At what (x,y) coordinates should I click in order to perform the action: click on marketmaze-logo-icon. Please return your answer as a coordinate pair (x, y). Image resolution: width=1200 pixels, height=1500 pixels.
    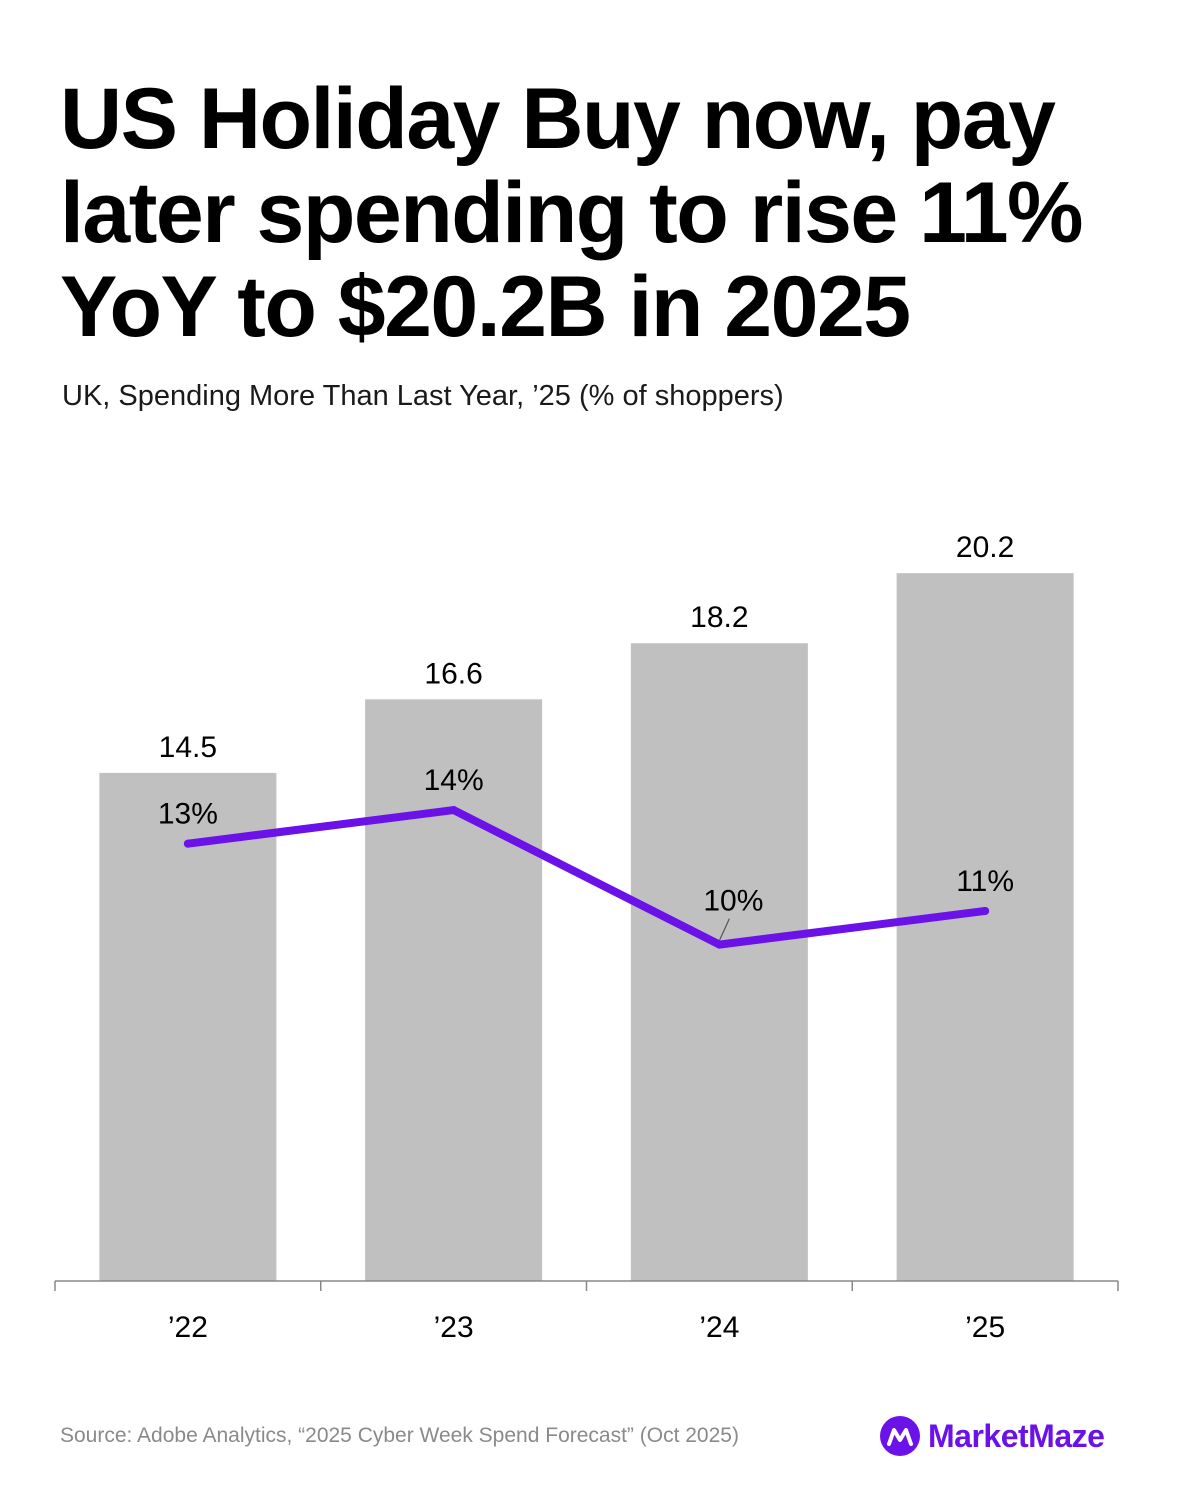
    Looking at the image, I should click on (900, 1436).